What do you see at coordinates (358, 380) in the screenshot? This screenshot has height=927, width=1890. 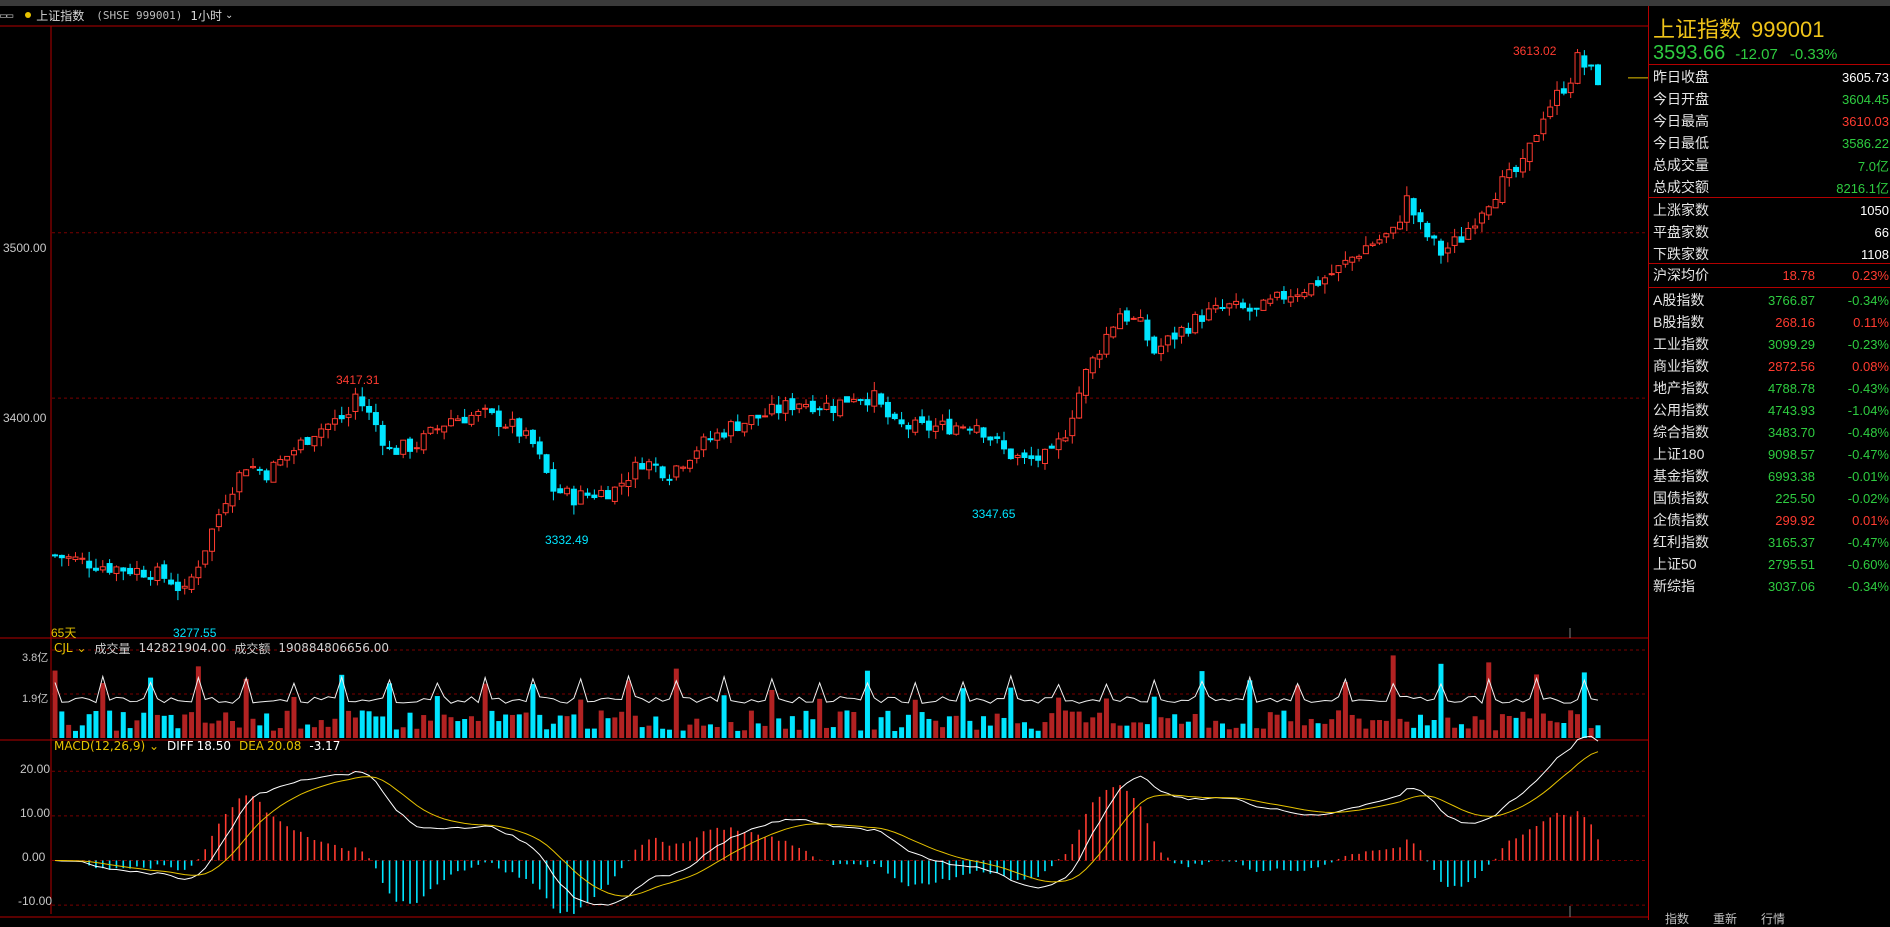 I see `annotation-peak: 3417.31` at bounding box center [358, 380].